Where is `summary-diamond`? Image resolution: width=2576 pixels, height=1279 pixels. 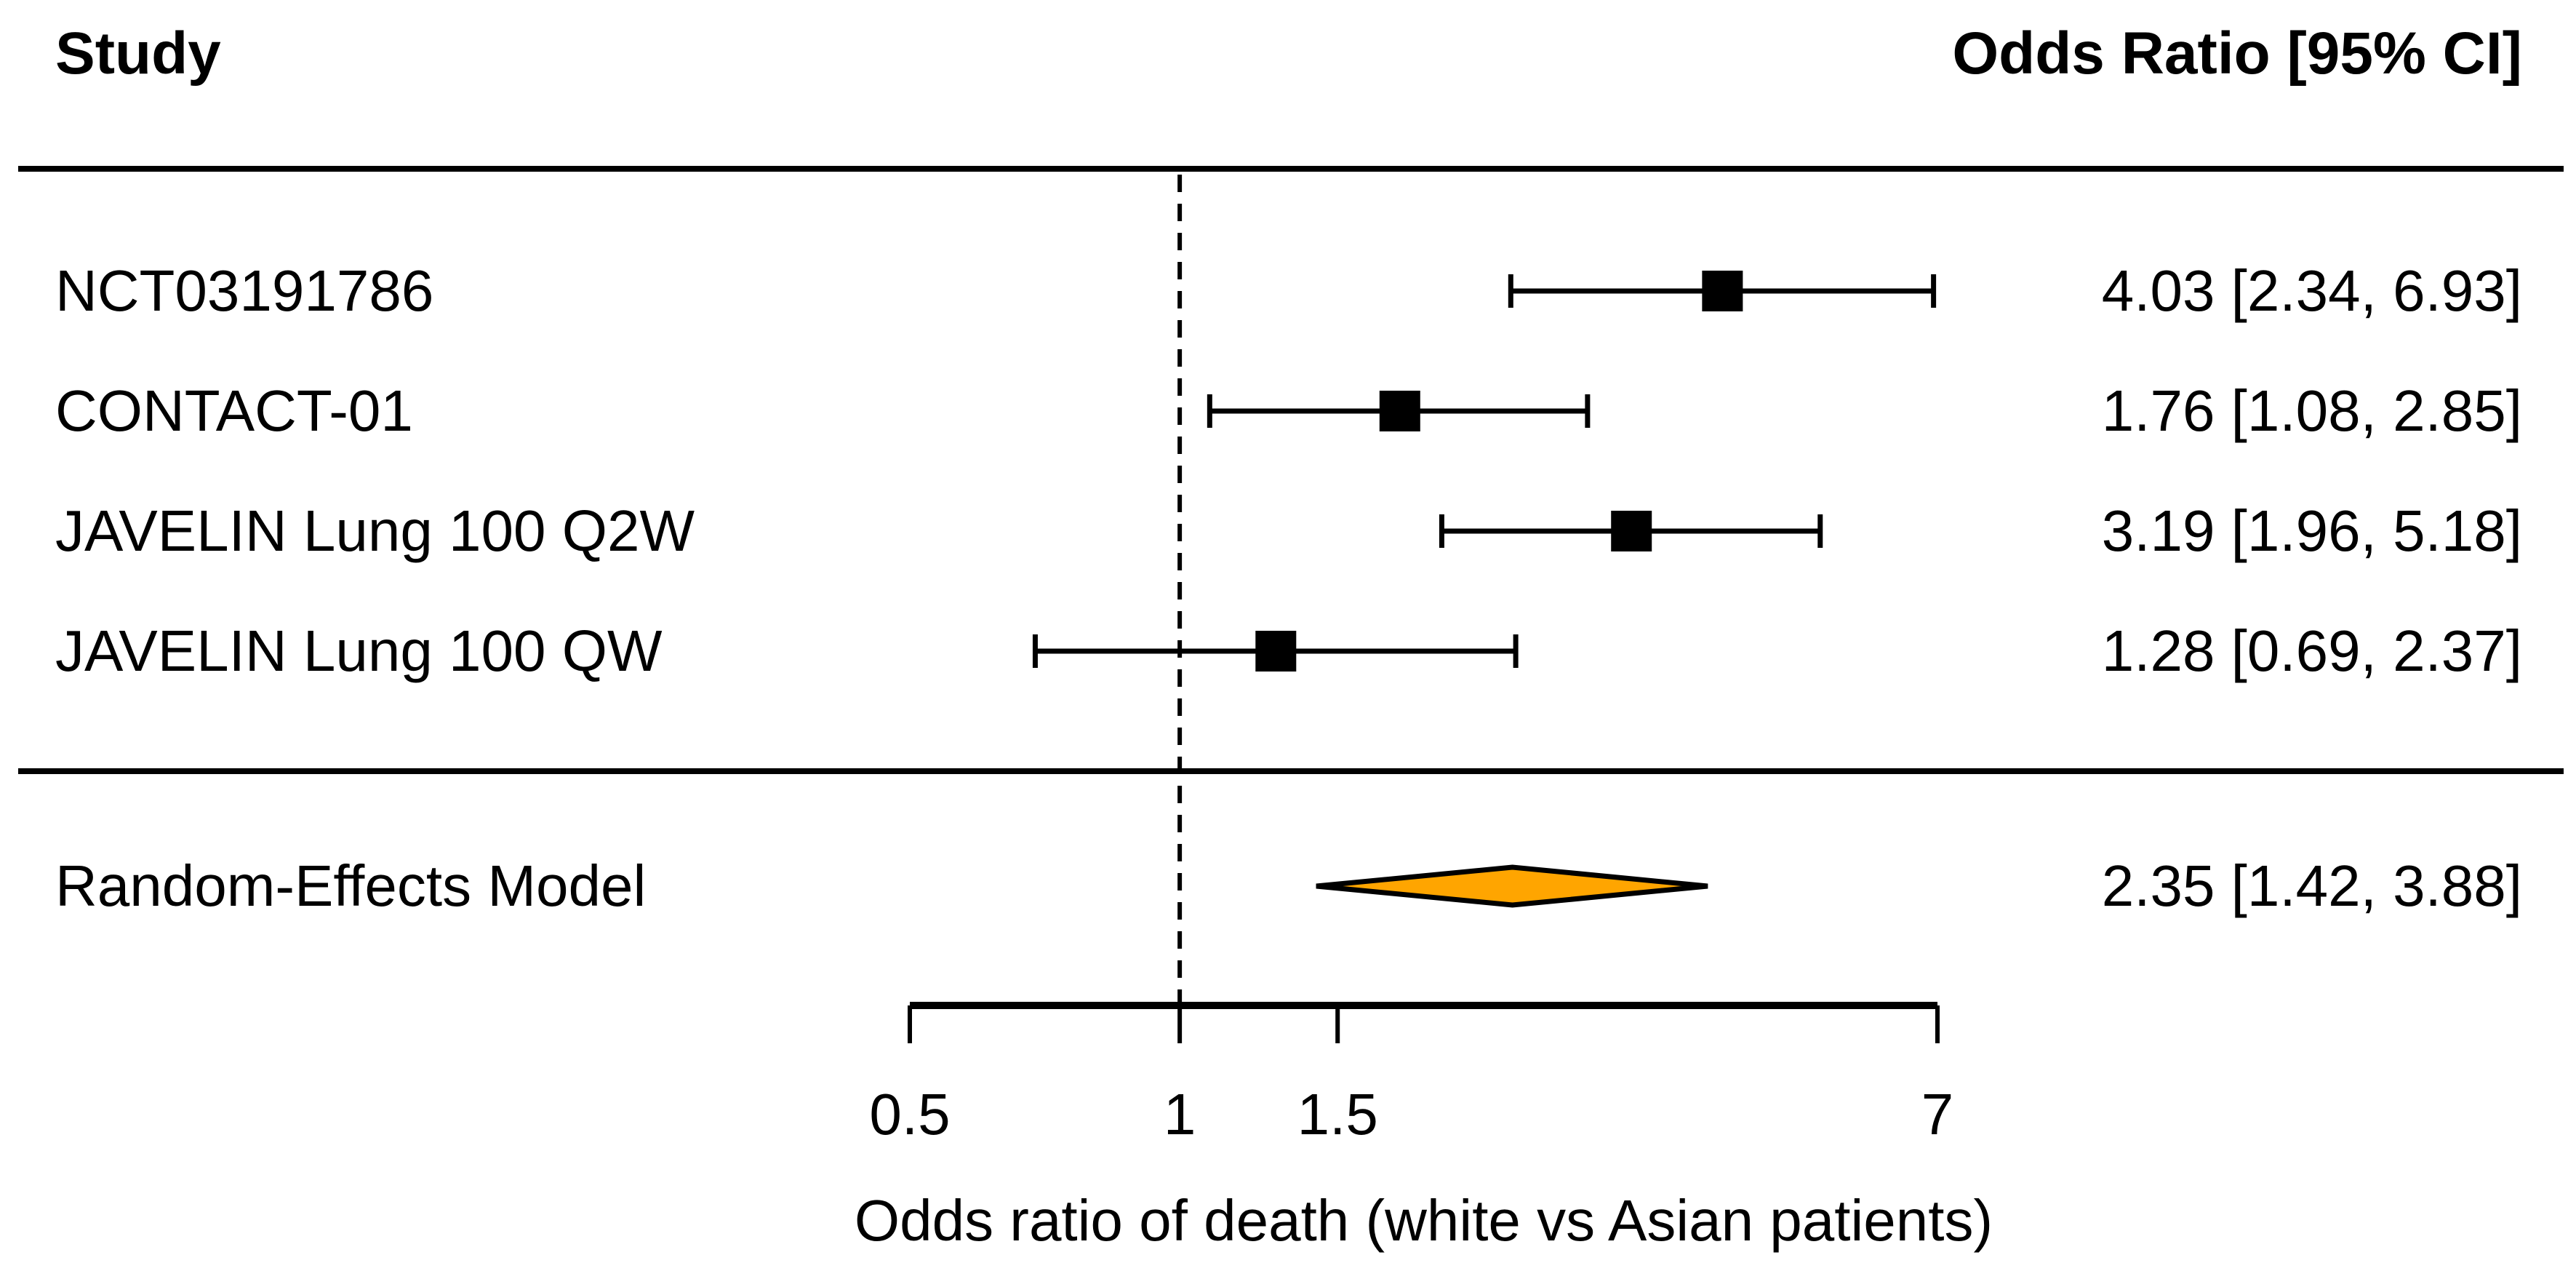
summary-diamond is located at coordinates (1512, 886).